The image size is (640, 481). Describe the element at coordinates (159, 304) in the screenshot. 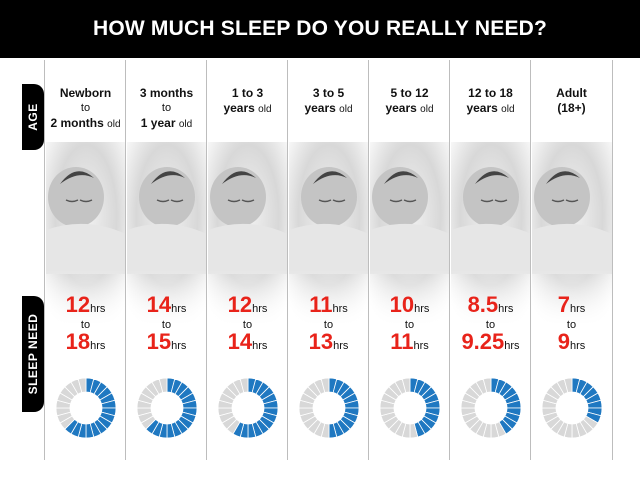

I see `hours-min: 14` at that location.